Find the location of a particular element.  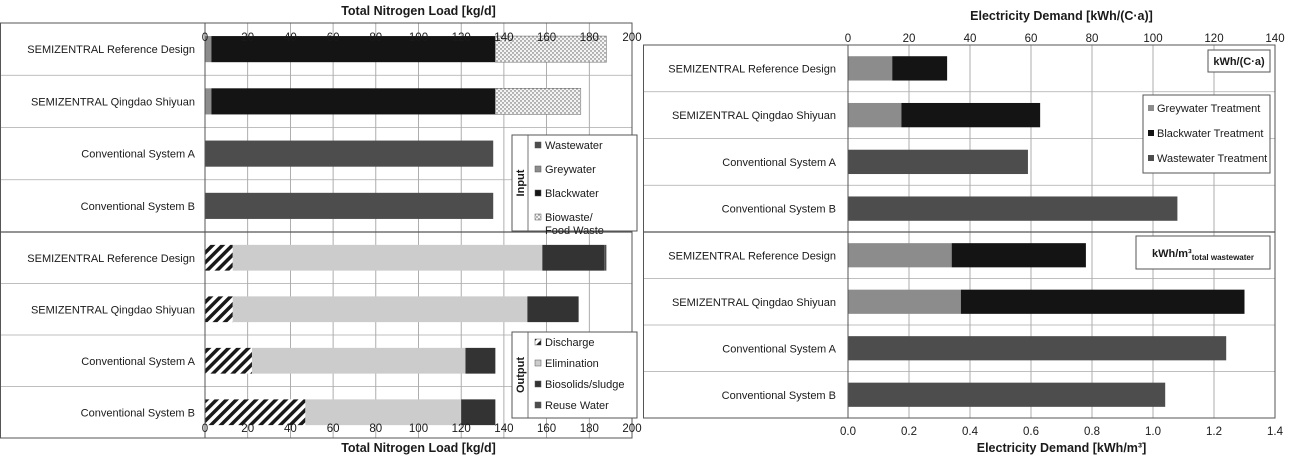

tick-label: 0 is located at coordinates (848, 39).